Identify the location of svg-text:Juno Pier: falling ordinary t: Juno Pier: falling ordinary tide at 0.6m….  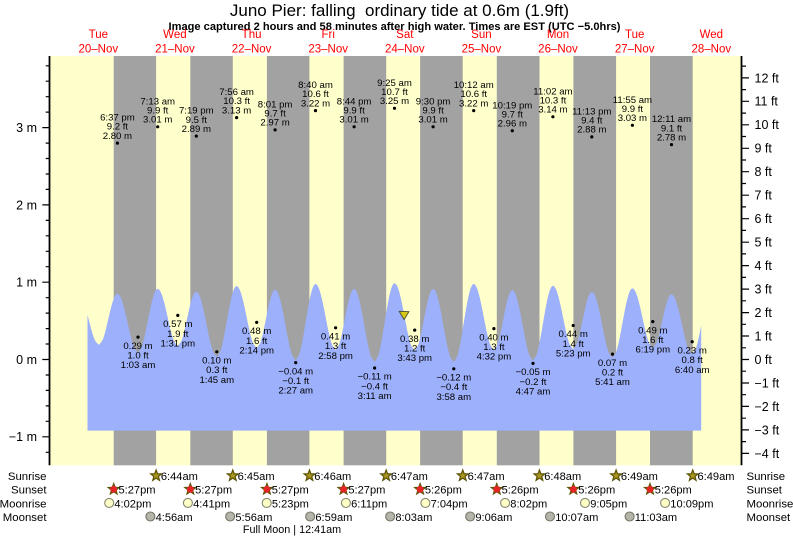
(399, 10).